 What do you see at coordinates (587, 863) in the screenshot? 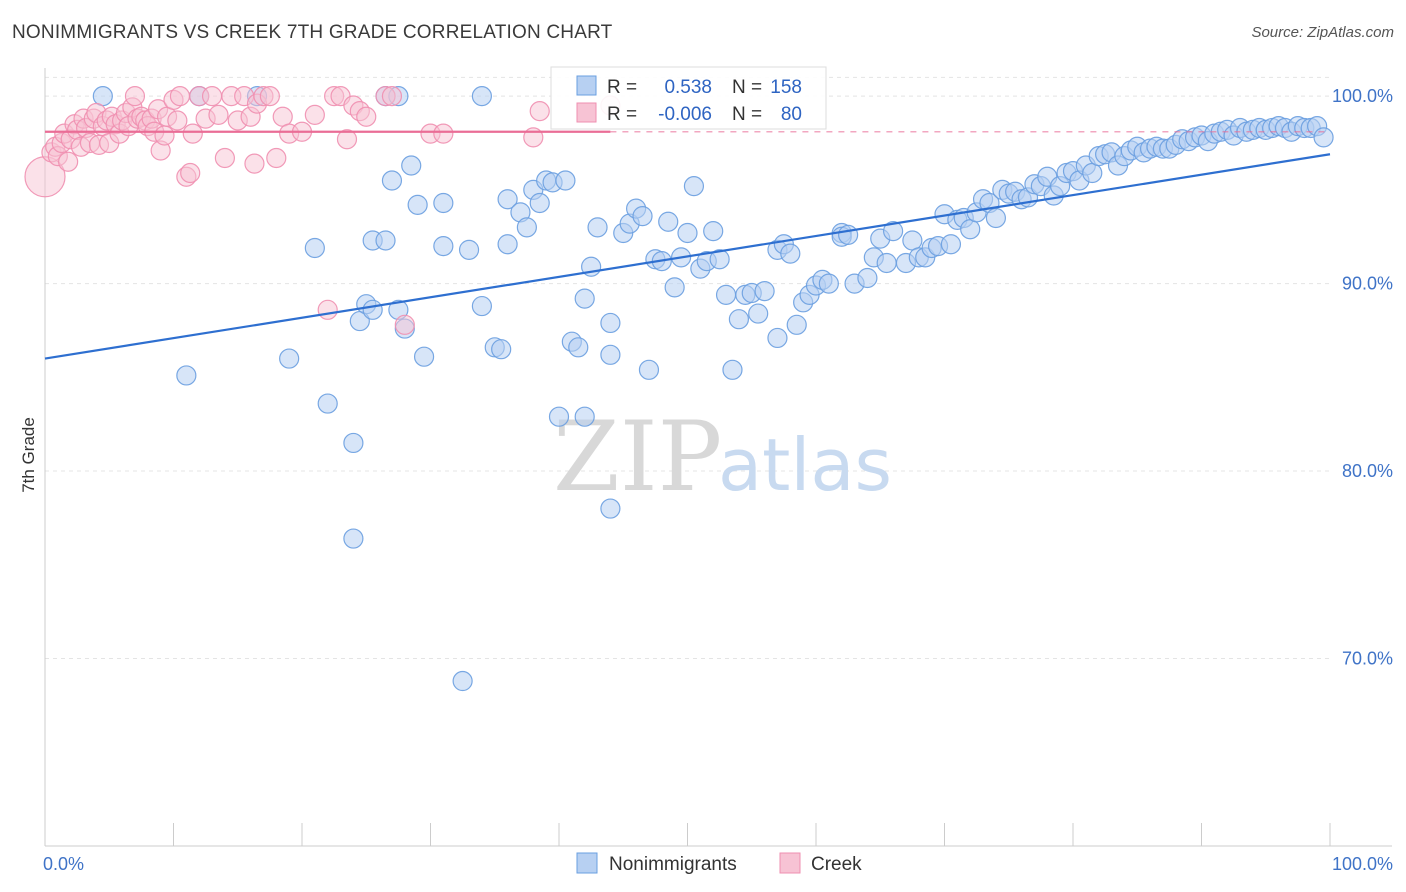
I see `legend-swatch-nonimmigrants` at bounding box center [587, 863].